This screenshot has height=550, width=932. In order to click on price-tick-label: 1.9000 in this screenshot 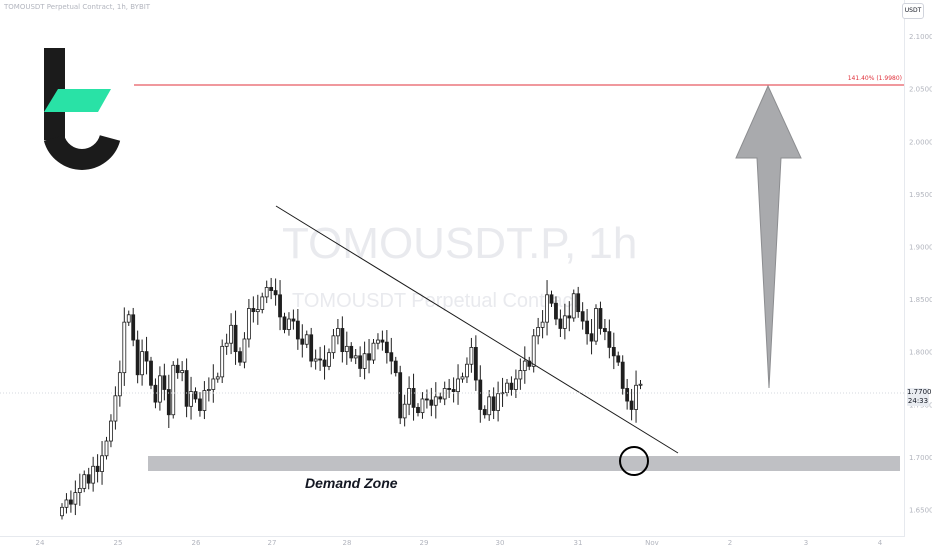, I will do `click(920, 247)`.